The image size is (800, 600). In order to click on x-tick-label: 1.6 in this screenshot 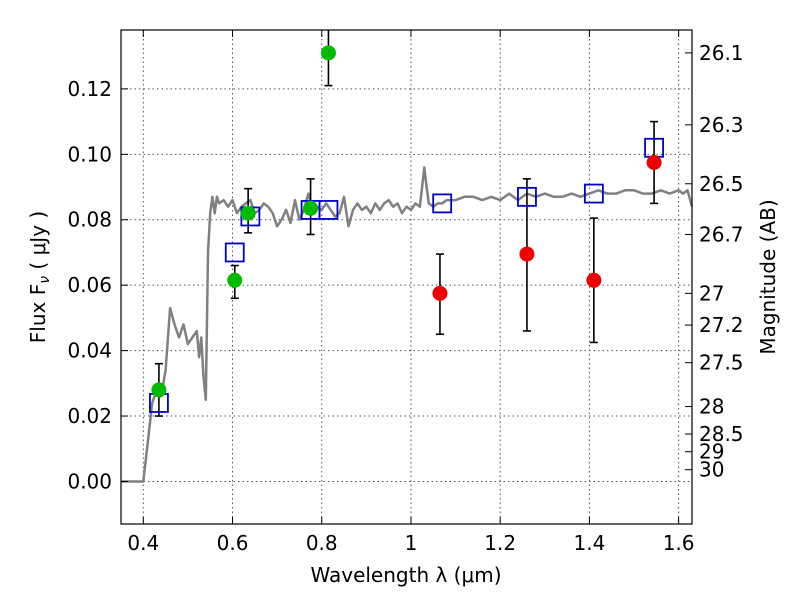, I will do `click(679, 543)`.